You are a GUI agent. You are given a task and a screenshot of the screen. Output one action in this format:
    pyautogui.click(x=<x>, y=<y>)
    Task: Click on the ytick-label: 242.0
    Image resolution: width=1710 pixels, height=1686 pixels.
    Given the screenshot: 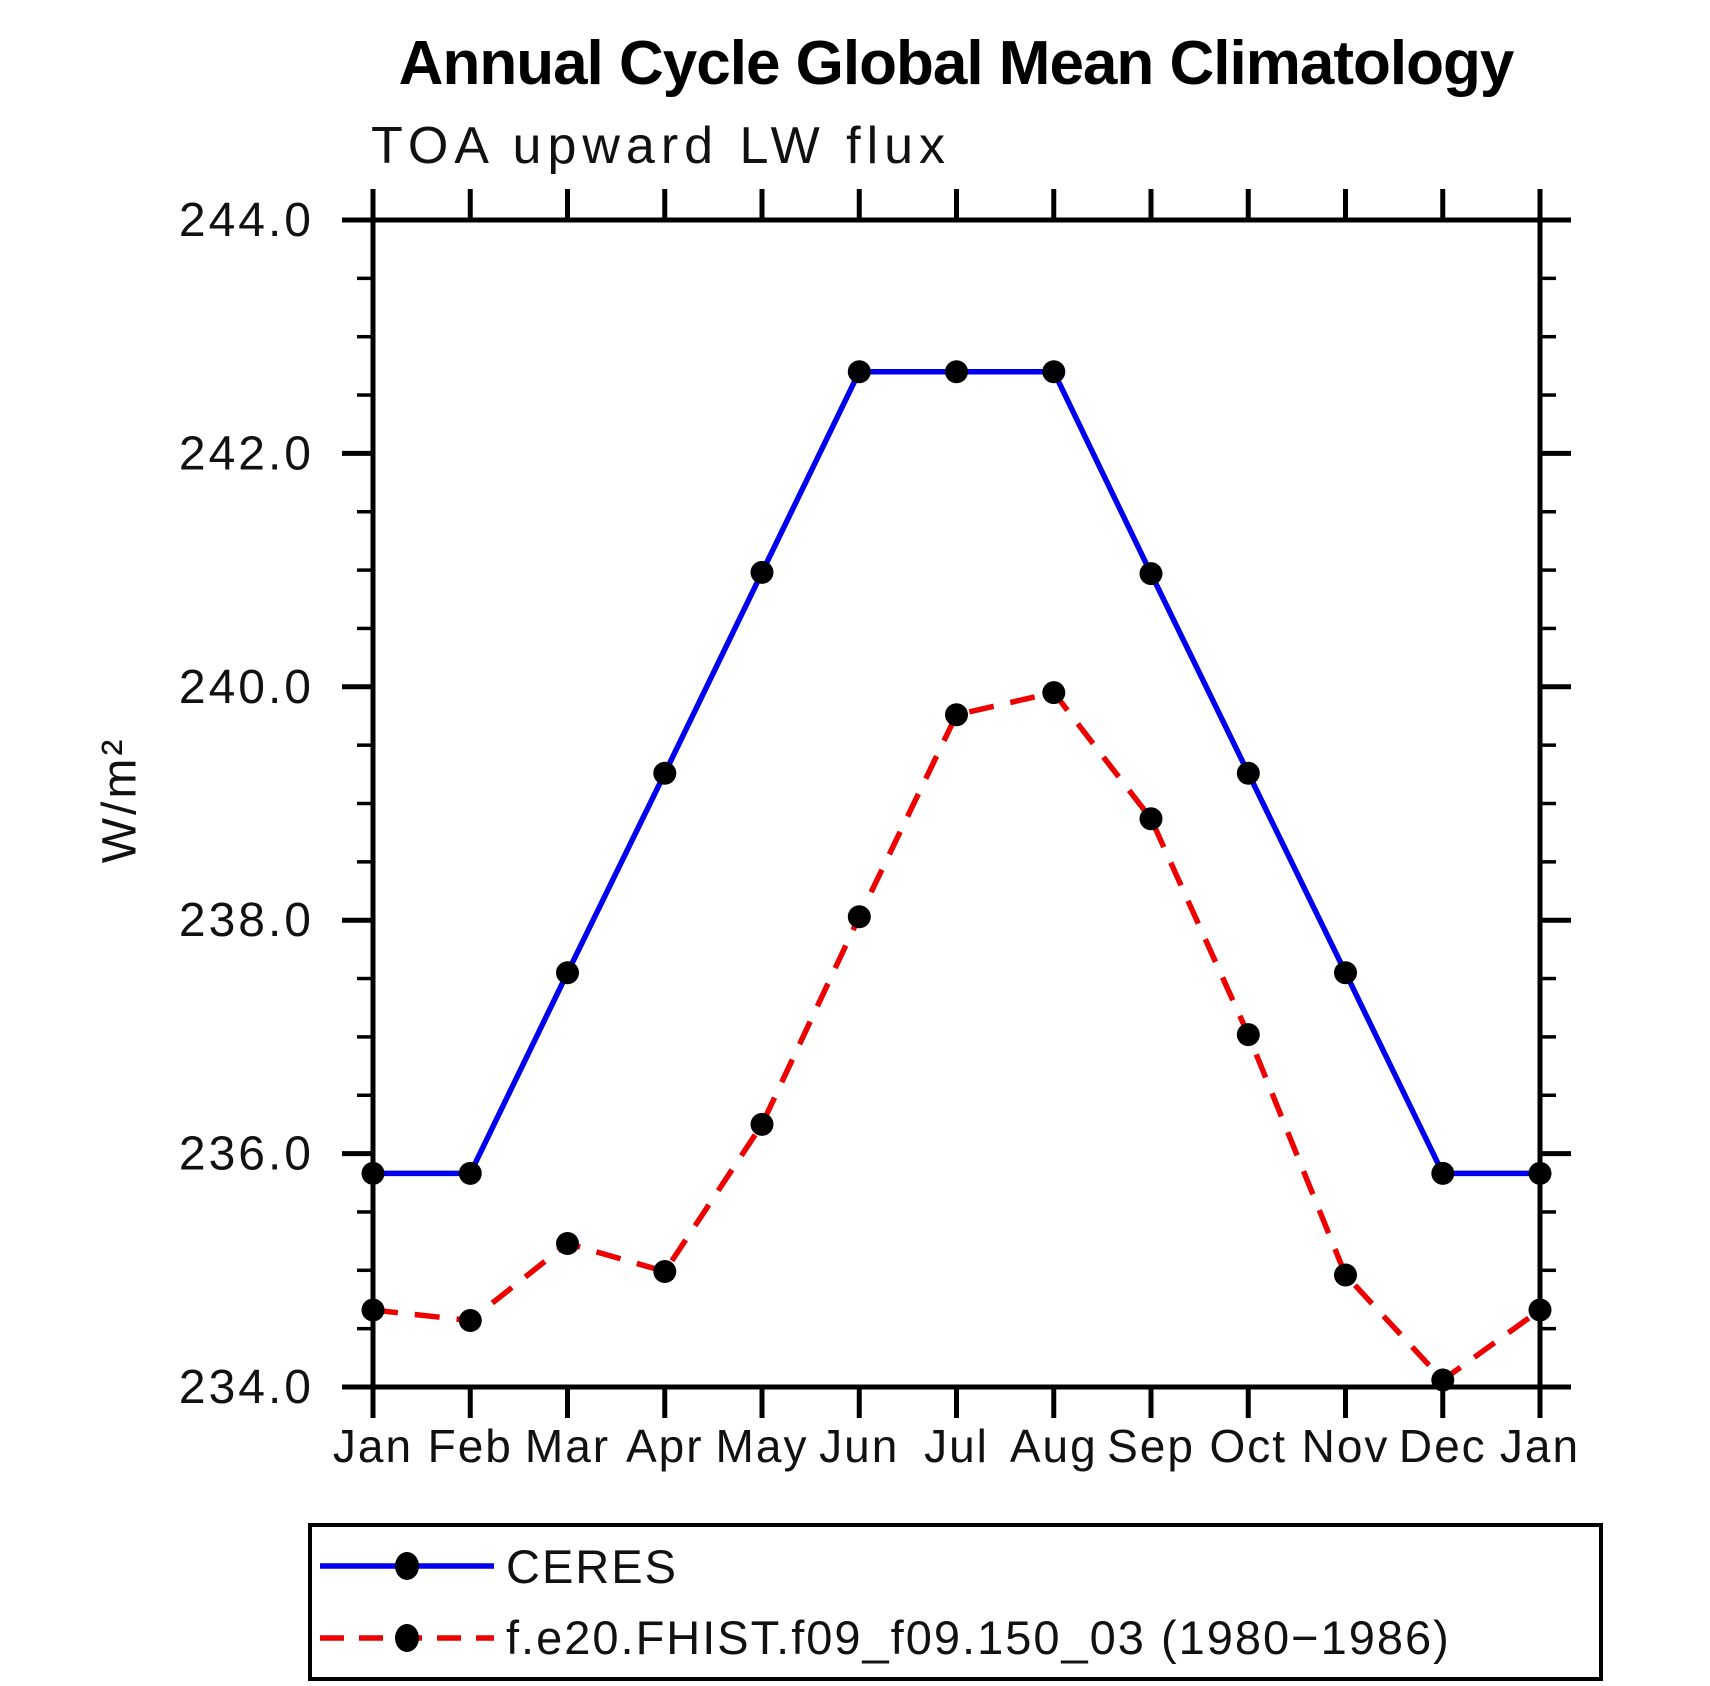 What is the action you would take?
    pyautogui.click(x=246, y=453)
    